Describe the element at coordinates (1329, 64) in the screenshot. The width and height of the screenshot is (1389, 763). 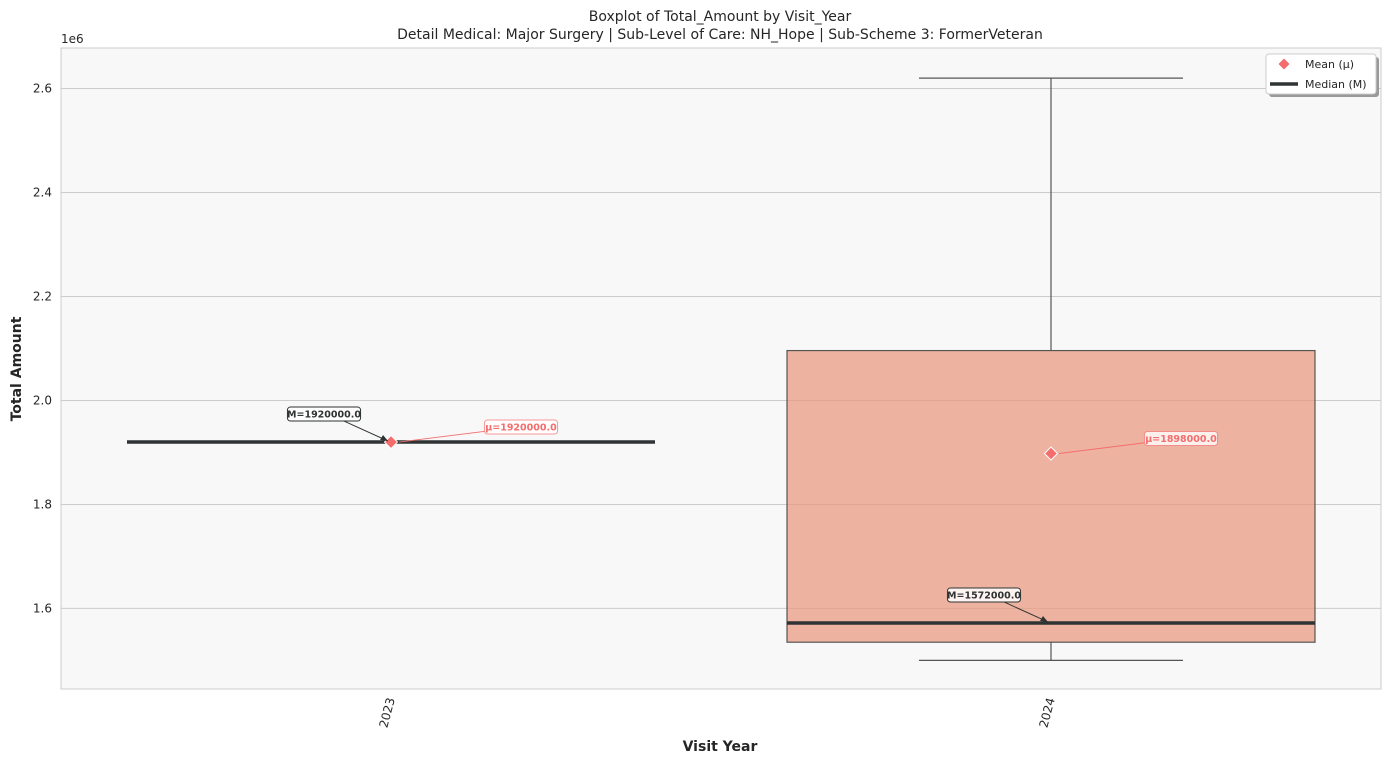
I see `legend-label: Mean (μ)` at that location.